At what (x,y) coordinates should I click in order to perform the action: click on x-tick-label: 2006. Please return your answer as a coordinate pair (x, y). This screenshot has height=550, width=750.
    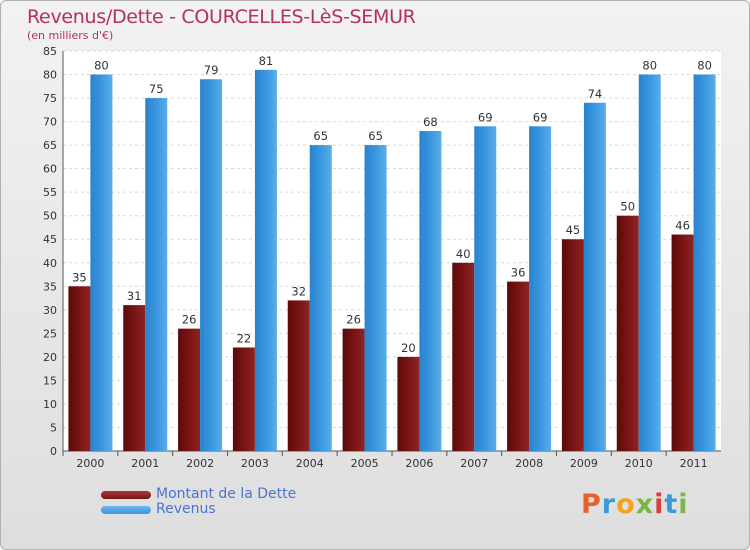
    Looking at the image, I should click on (419, 463).